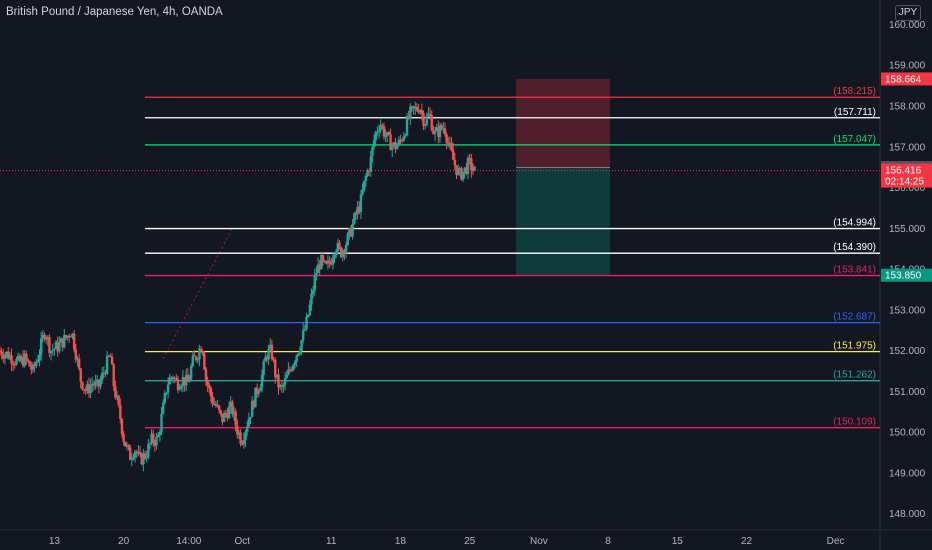 This screenshot has width=932, height=550. Describe the element at coordinates (608, 541) in the screenshot. I see `x-tick-label: 8` at that location.